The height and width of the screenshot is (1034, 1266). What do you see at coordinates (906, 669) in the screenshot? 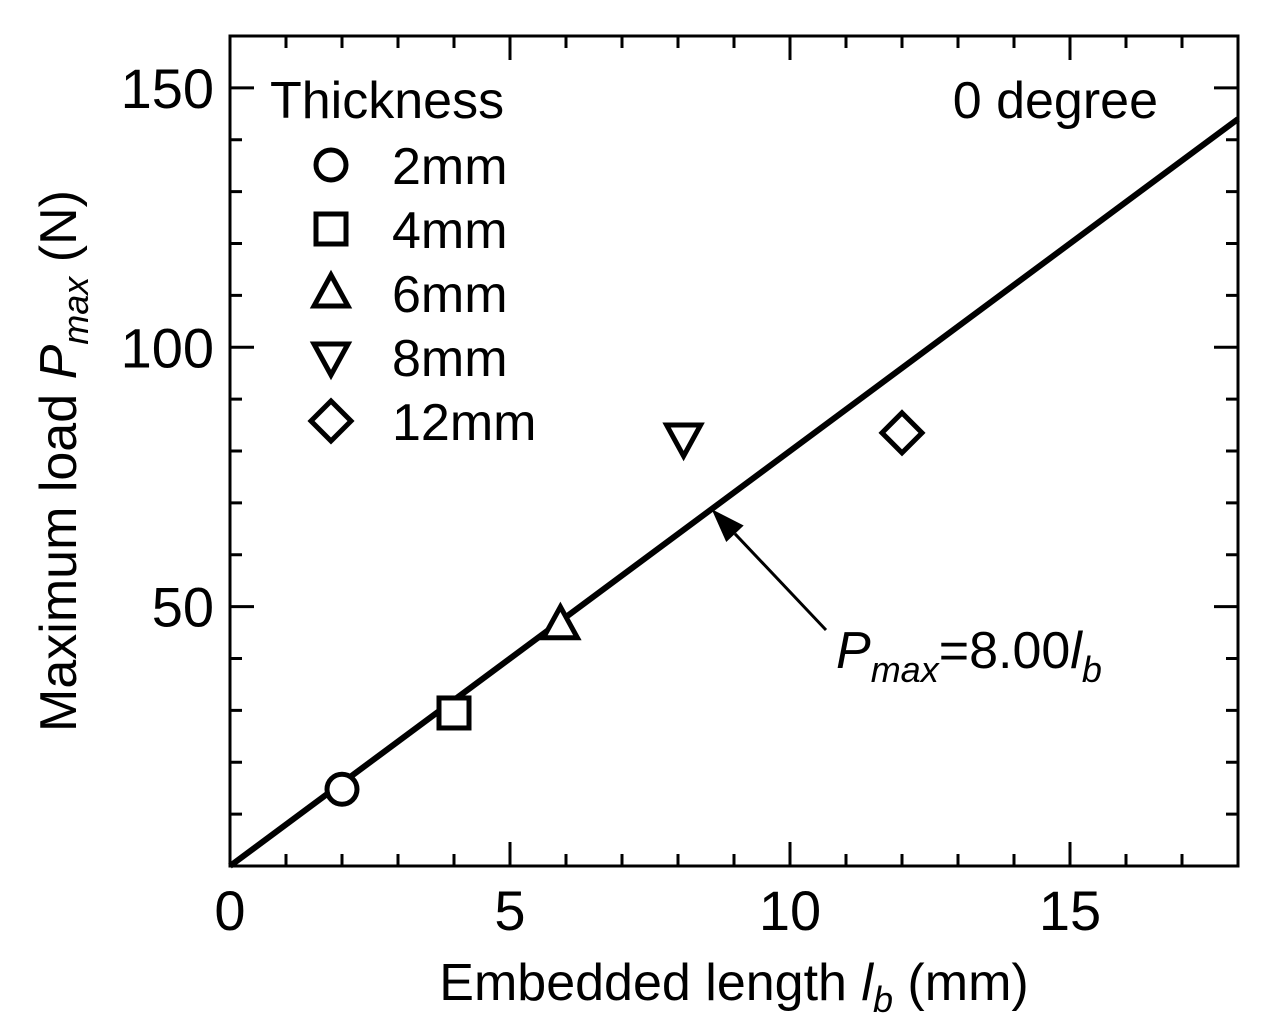
I see `eq-sub: max` at bounding box center [906, 669].